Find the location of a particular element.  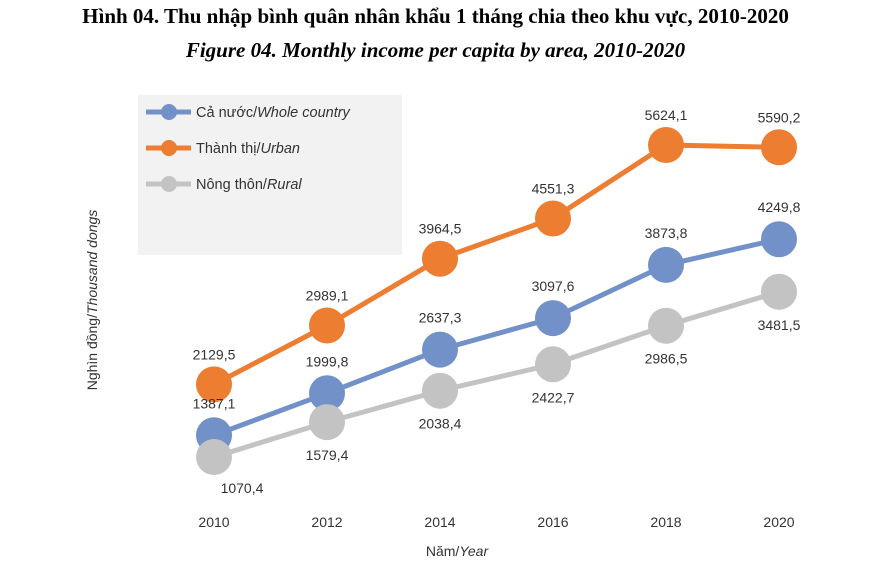

data-point-urban-2016 is located at coordinates (553, 218).